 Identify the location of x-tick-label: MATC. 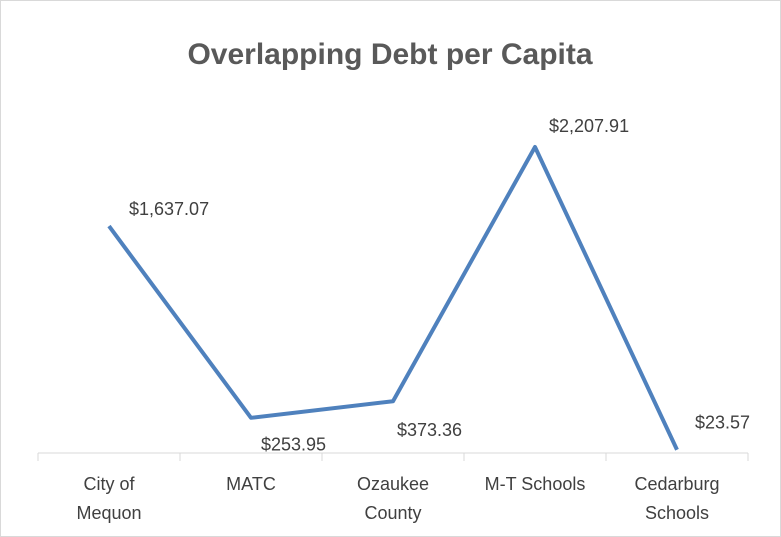
(251, 484).